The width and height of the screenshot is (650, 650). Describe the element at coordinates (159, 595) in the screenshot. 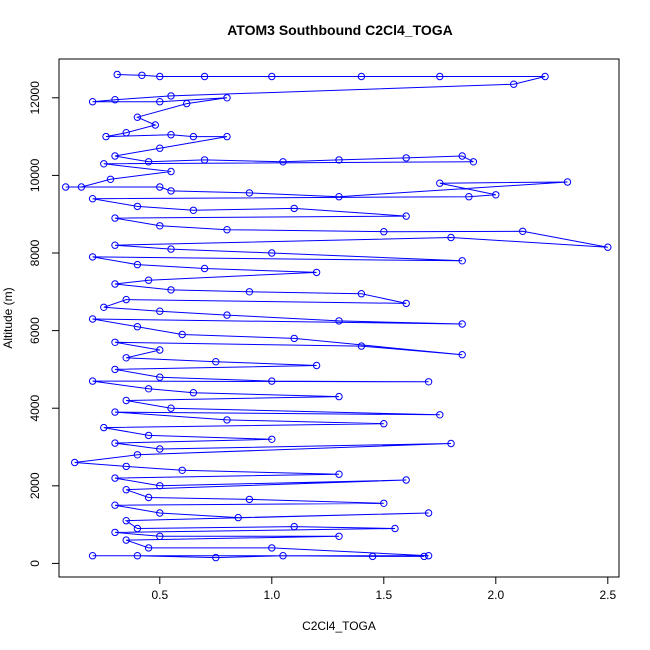

I see `x-tick-label: 0.5` at that location.